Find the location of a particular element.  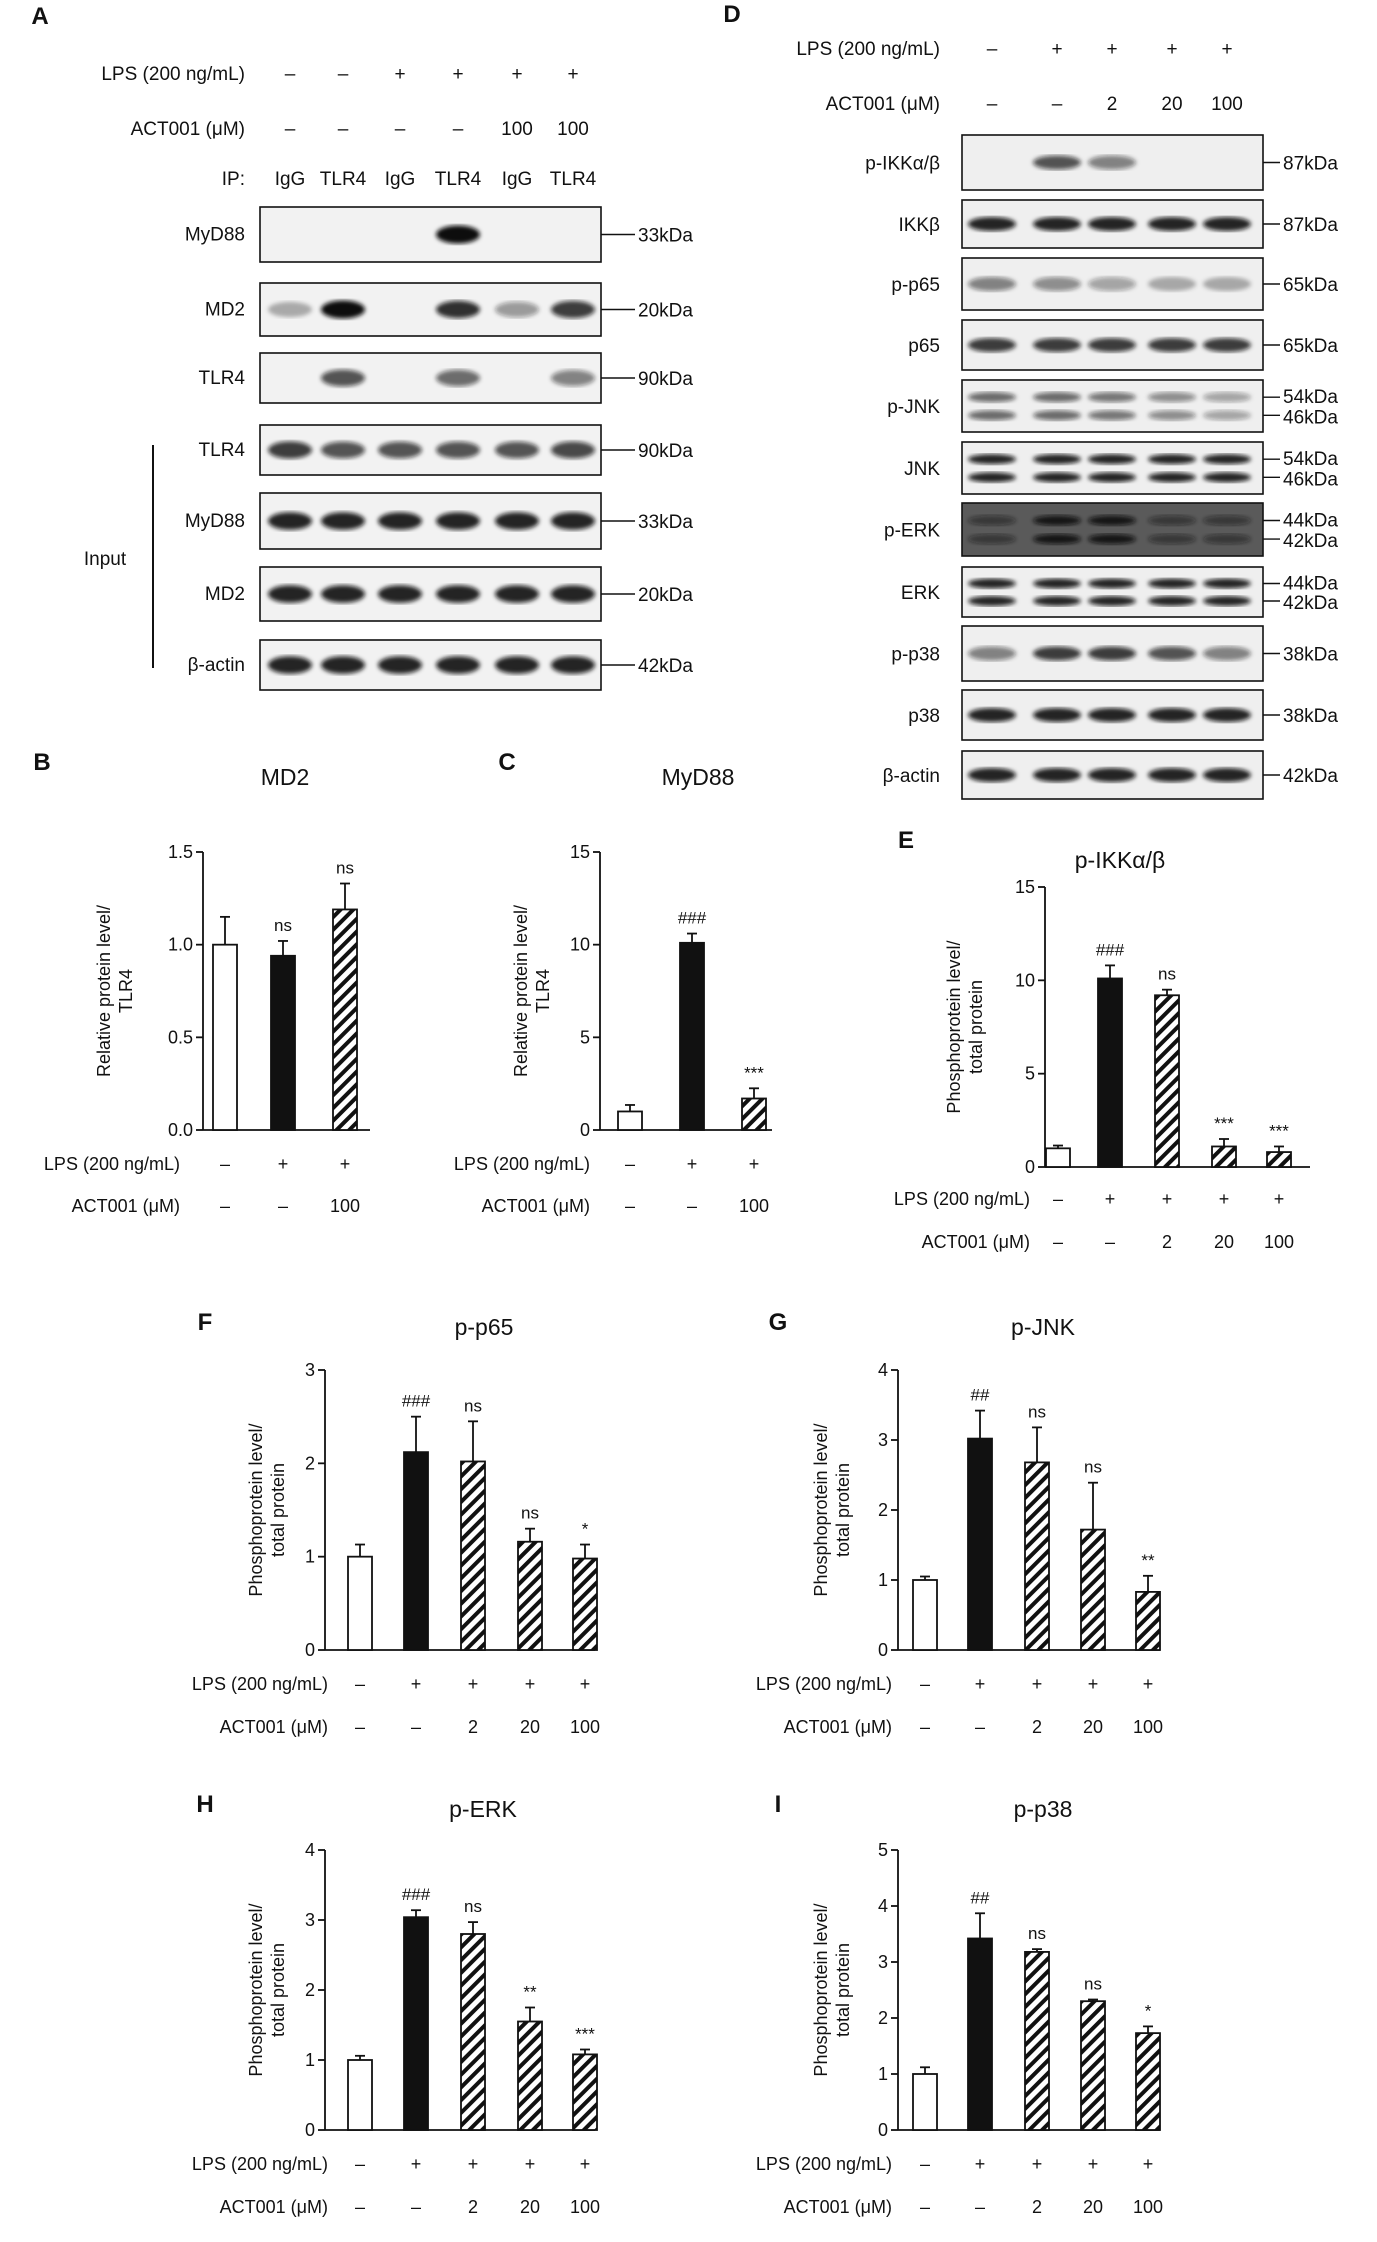

act-dose-a: – is located at coordinates (458, 129).